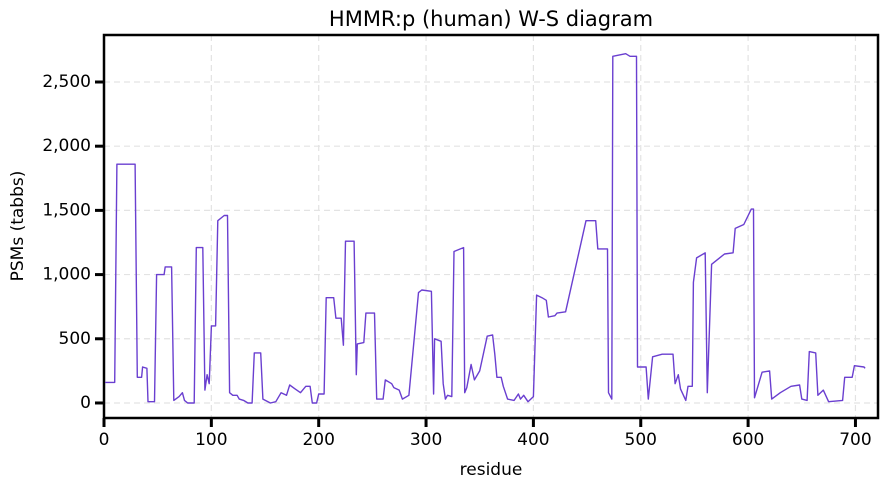  What do you see at coordinates (855, 440) in the screenshot?
I see `x-tick-label: 700` at bounding box center [855, 440].